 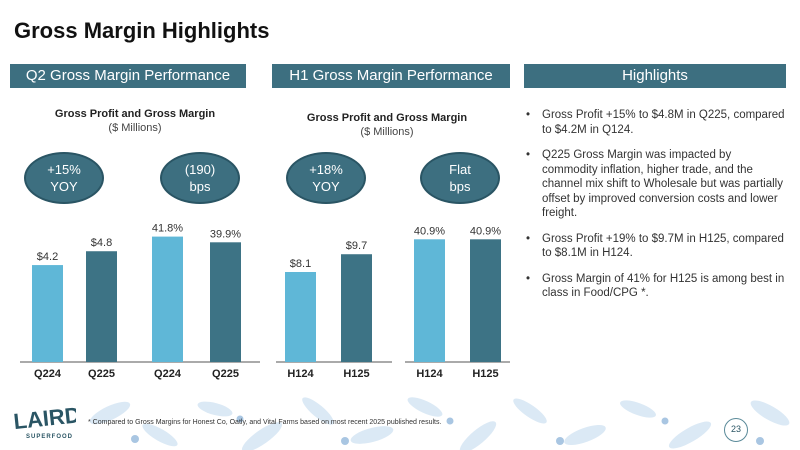 I want to click on callout-line1: +15%, so click(x=64, y=169).